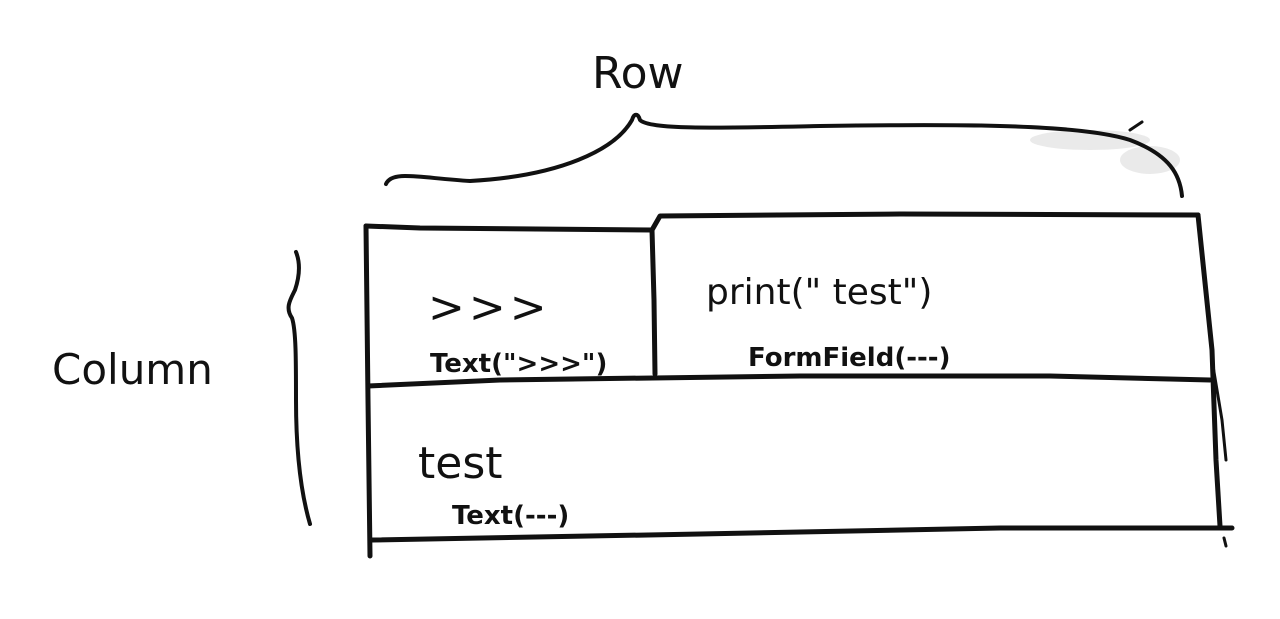 The width and height of the screenshot is (1280, 619). What do you see at coordinates (132, 369) in the screenshot?
I see `column-label: Column` at bounding box center [132, 369].